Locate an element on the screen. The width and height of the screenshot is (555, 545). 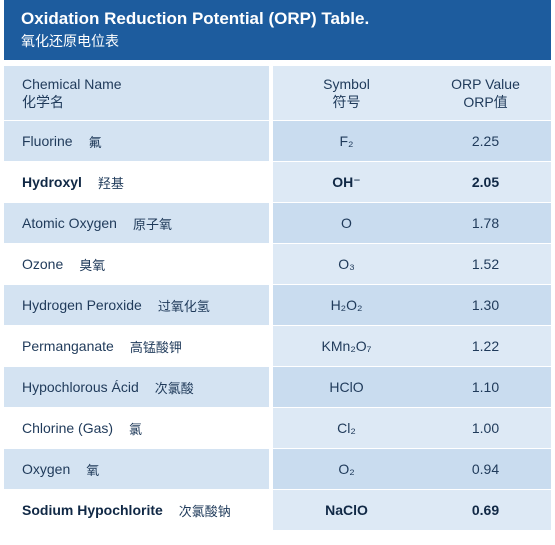
chemical-name-en: Fluorine is located at coordinates (47, 141).